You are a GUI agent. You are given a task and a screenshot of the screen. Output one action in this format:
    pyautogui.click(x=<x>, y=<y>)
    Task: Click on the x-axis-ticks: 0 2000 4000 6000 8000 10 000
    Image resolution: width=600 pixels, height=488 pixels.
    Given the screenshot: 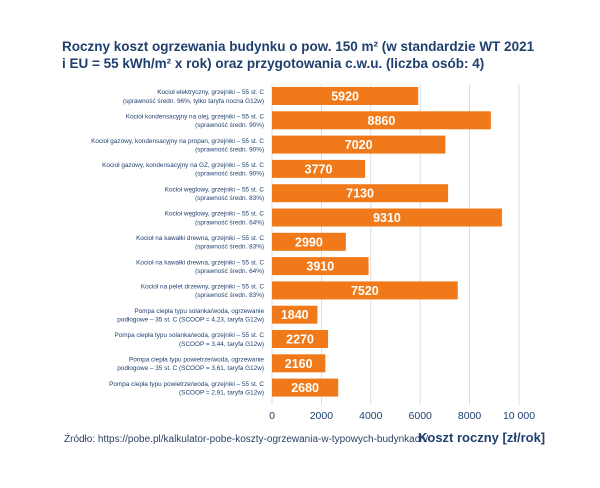 What is the action you would take?
    pyautogui.click(x=402, y=416)
    